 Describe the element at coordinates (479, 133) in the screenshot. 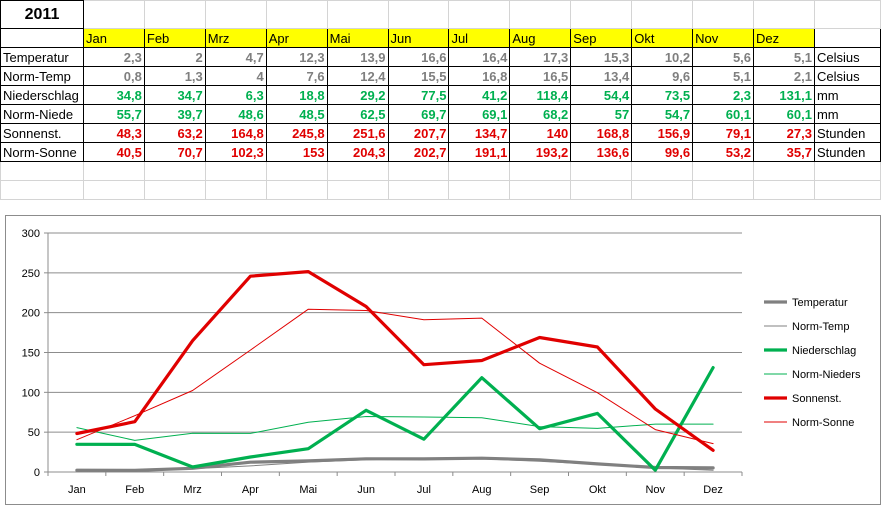

I see `value-cell: 134,7` at that location.